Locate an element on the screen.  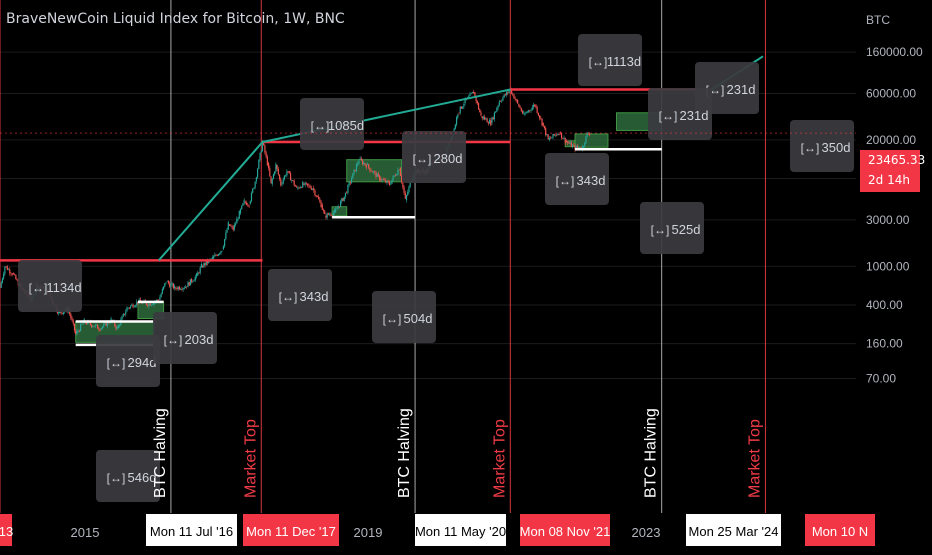
duration-label: [↔] 1134d is located at coordinates (50, 286).